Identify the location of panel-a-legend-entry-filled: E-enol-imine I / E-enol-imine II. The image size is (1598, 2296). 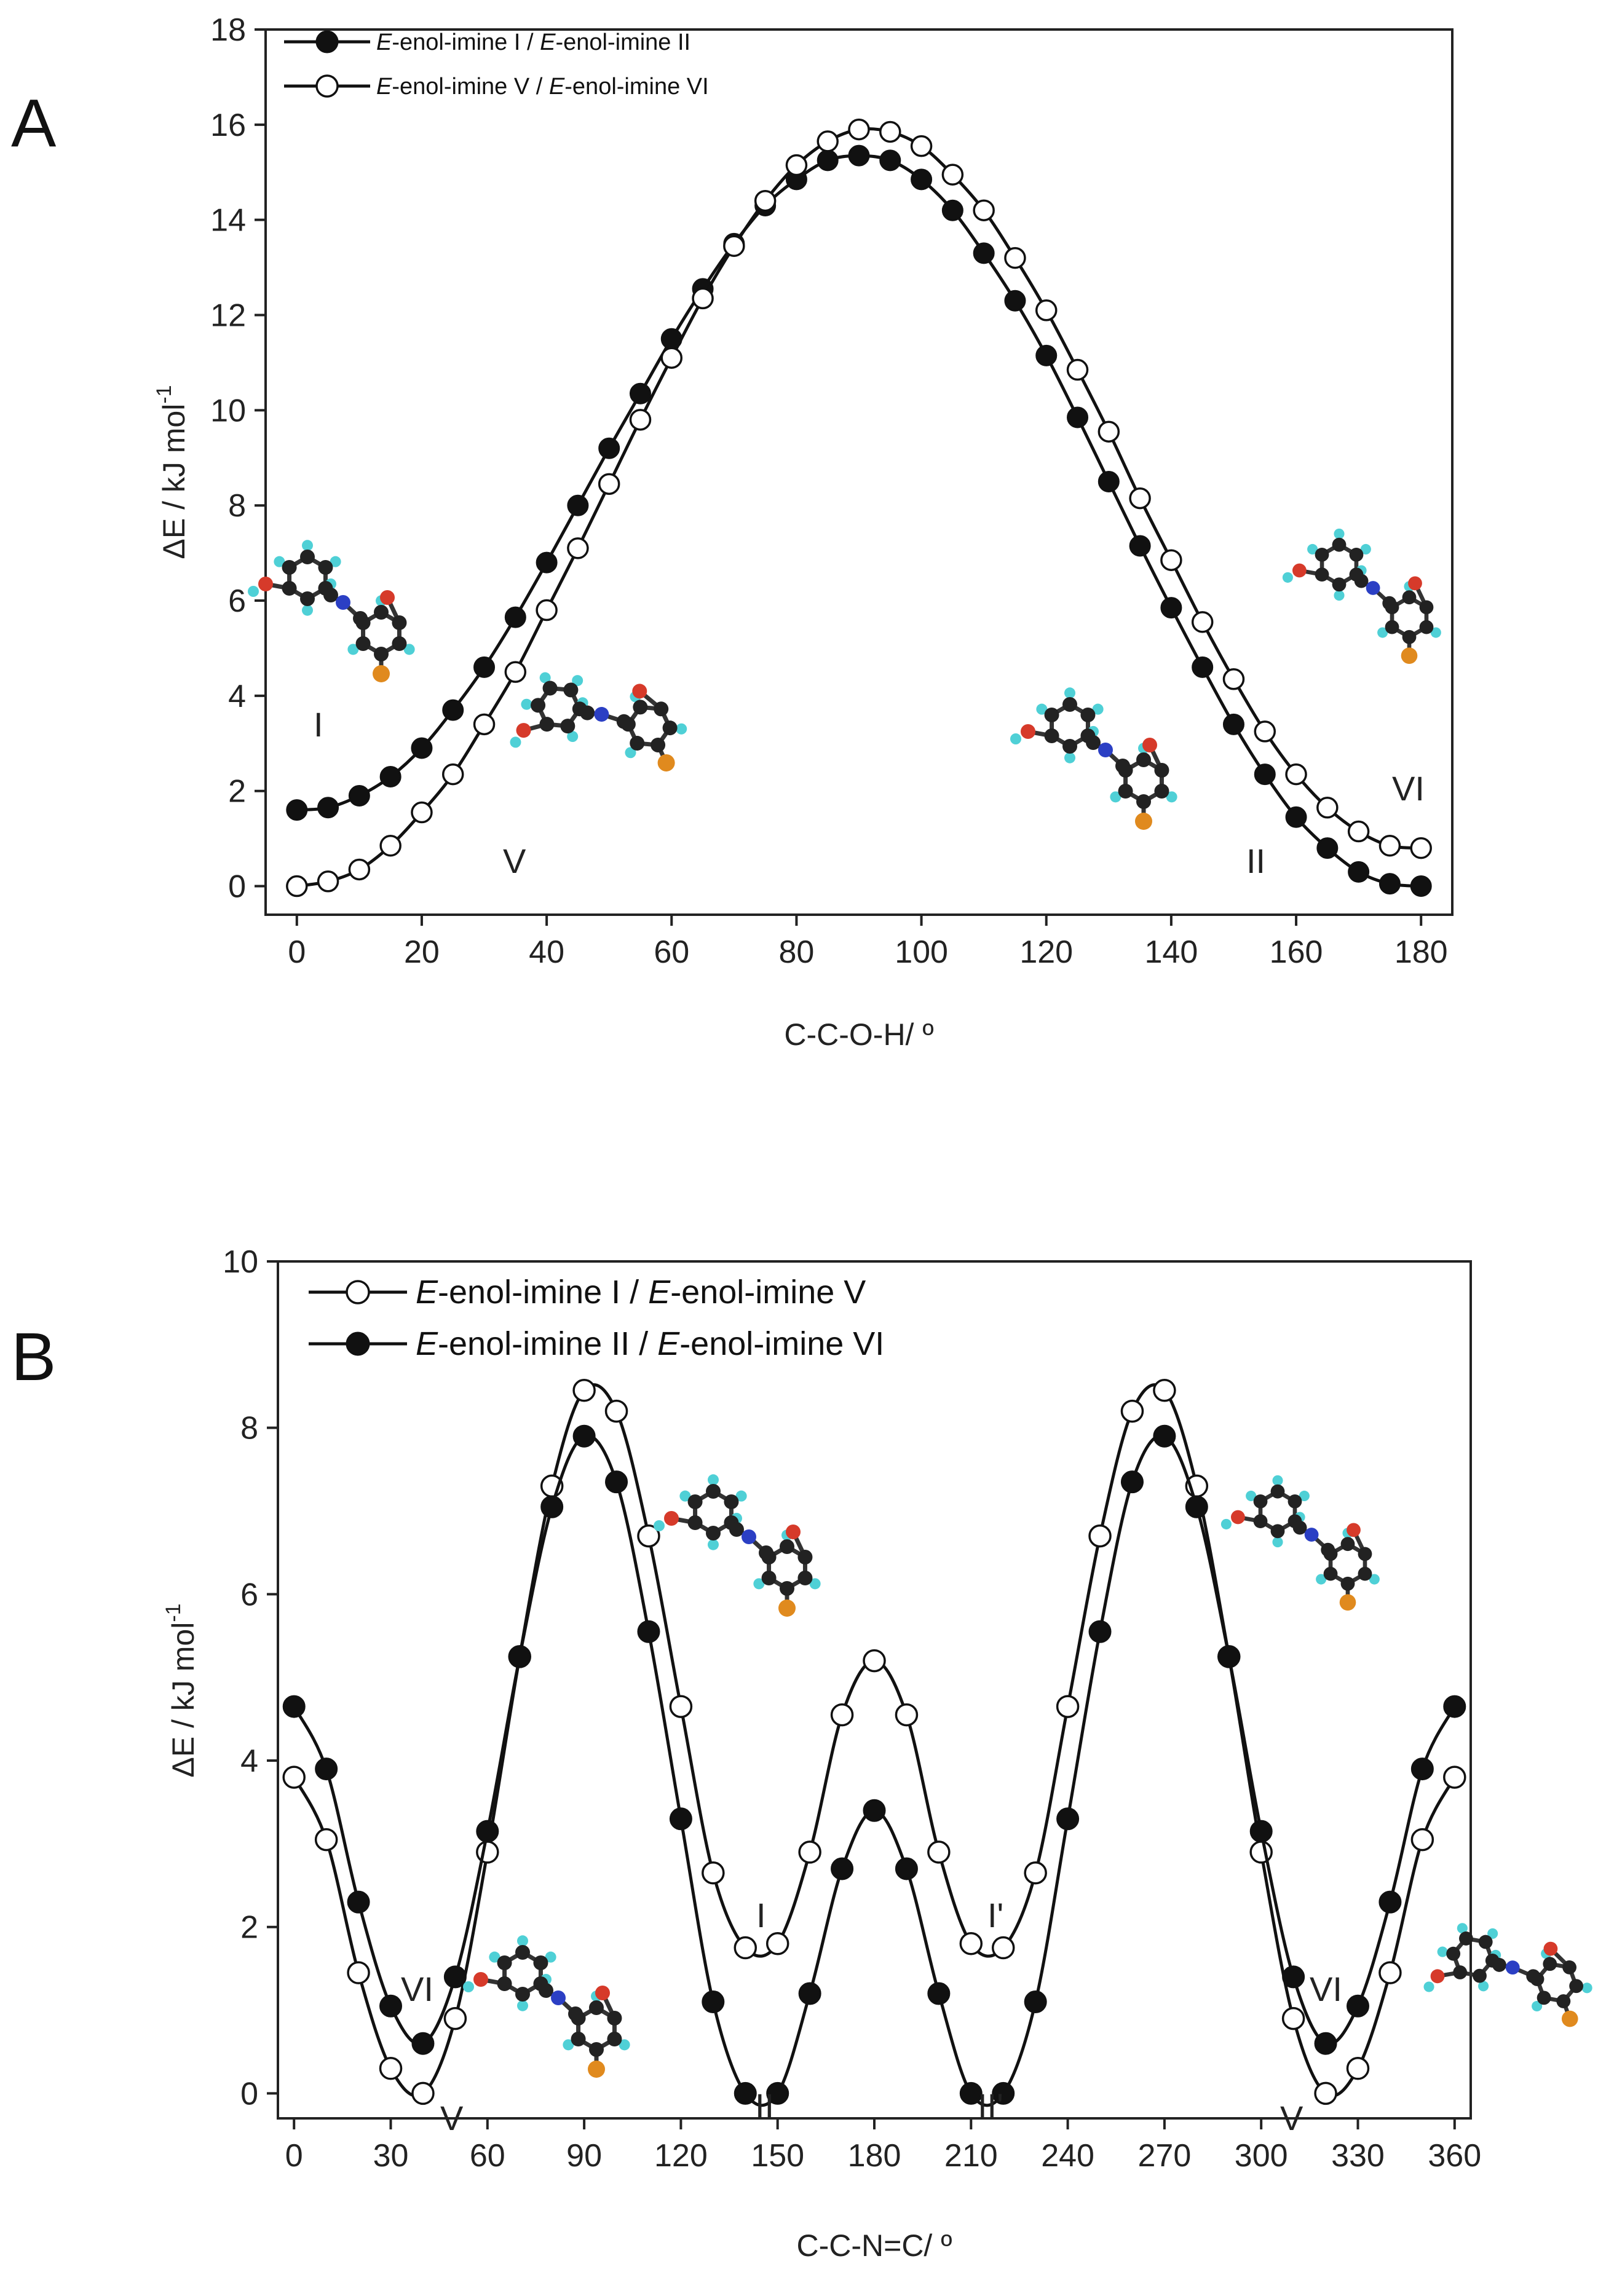
(487, 43).